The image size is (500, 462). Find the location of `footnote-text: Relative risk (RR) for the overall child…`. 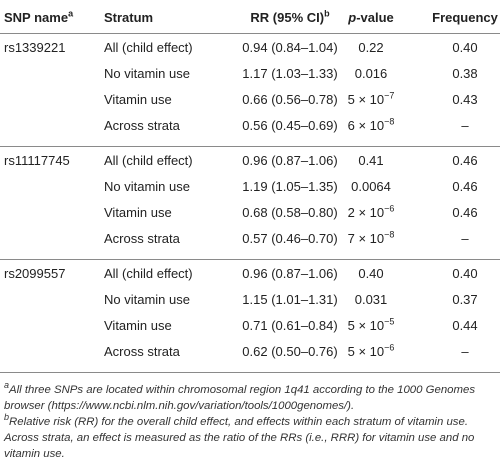

footnote-text: Relative risk (RR) for the overall child… is located at coordinates (239, 438).